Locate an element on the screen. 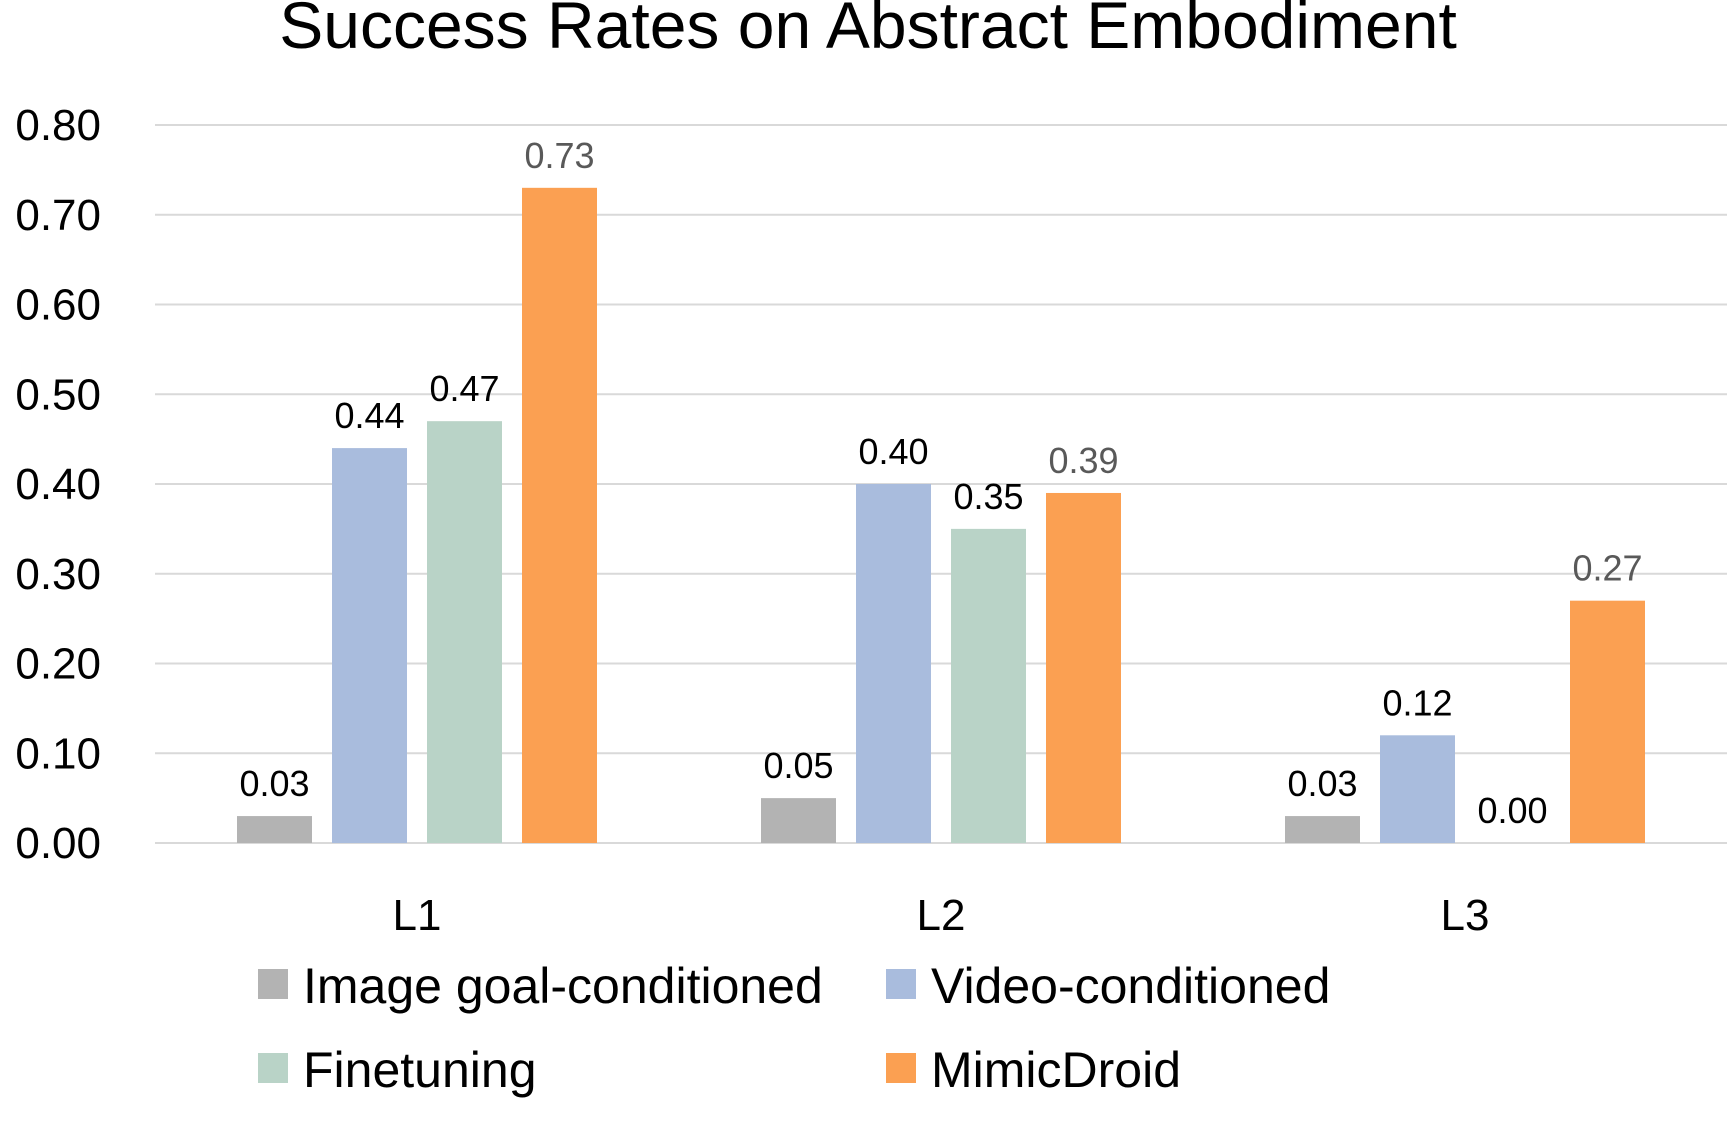 This screenshot has height=1121, width=1727. y-tick-label: 0.40 is located at coordinates (58, 484).